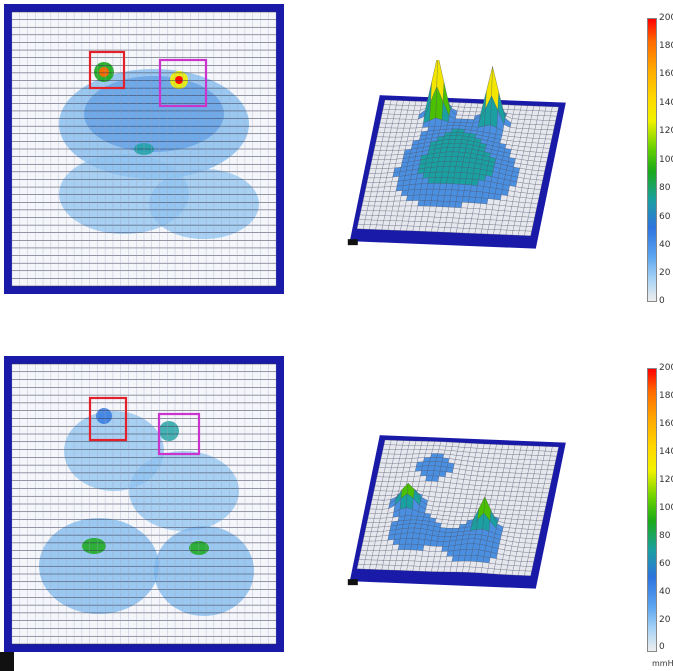 Image resolution: width=673 pixels, height=671 pixels. Describe the element at coordinates (455, 160) in the screenshot. I see `top-pressure-surface-3d` at that location.